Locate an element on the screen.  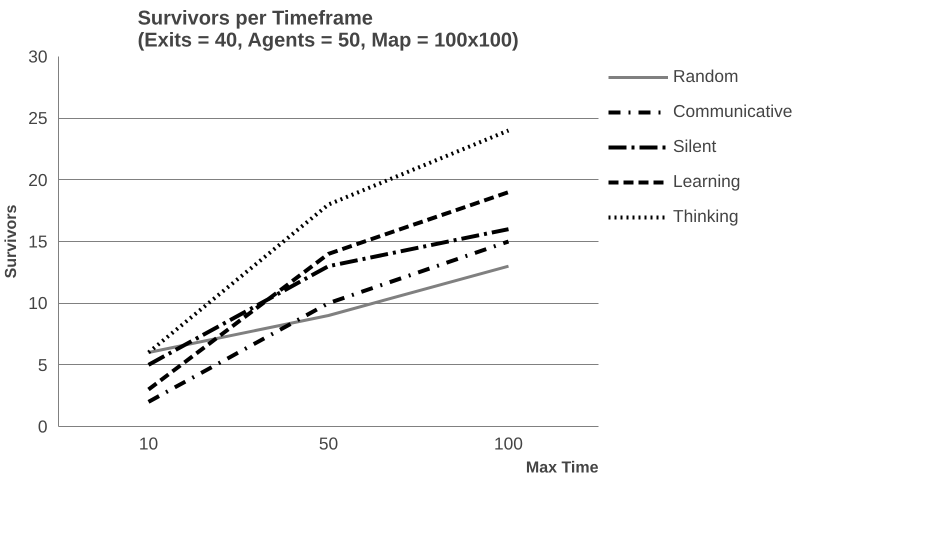
legend-label: Learning is located at coordinates (706, 181).